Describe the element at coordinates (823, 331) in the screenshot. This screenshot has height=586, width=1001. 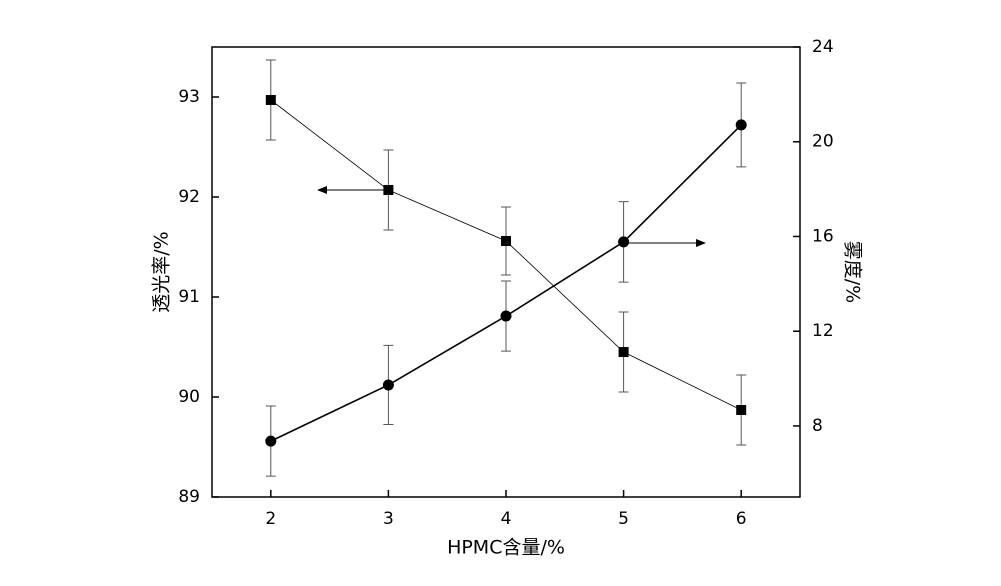
I see `y2-tick-label: 12` at that location.